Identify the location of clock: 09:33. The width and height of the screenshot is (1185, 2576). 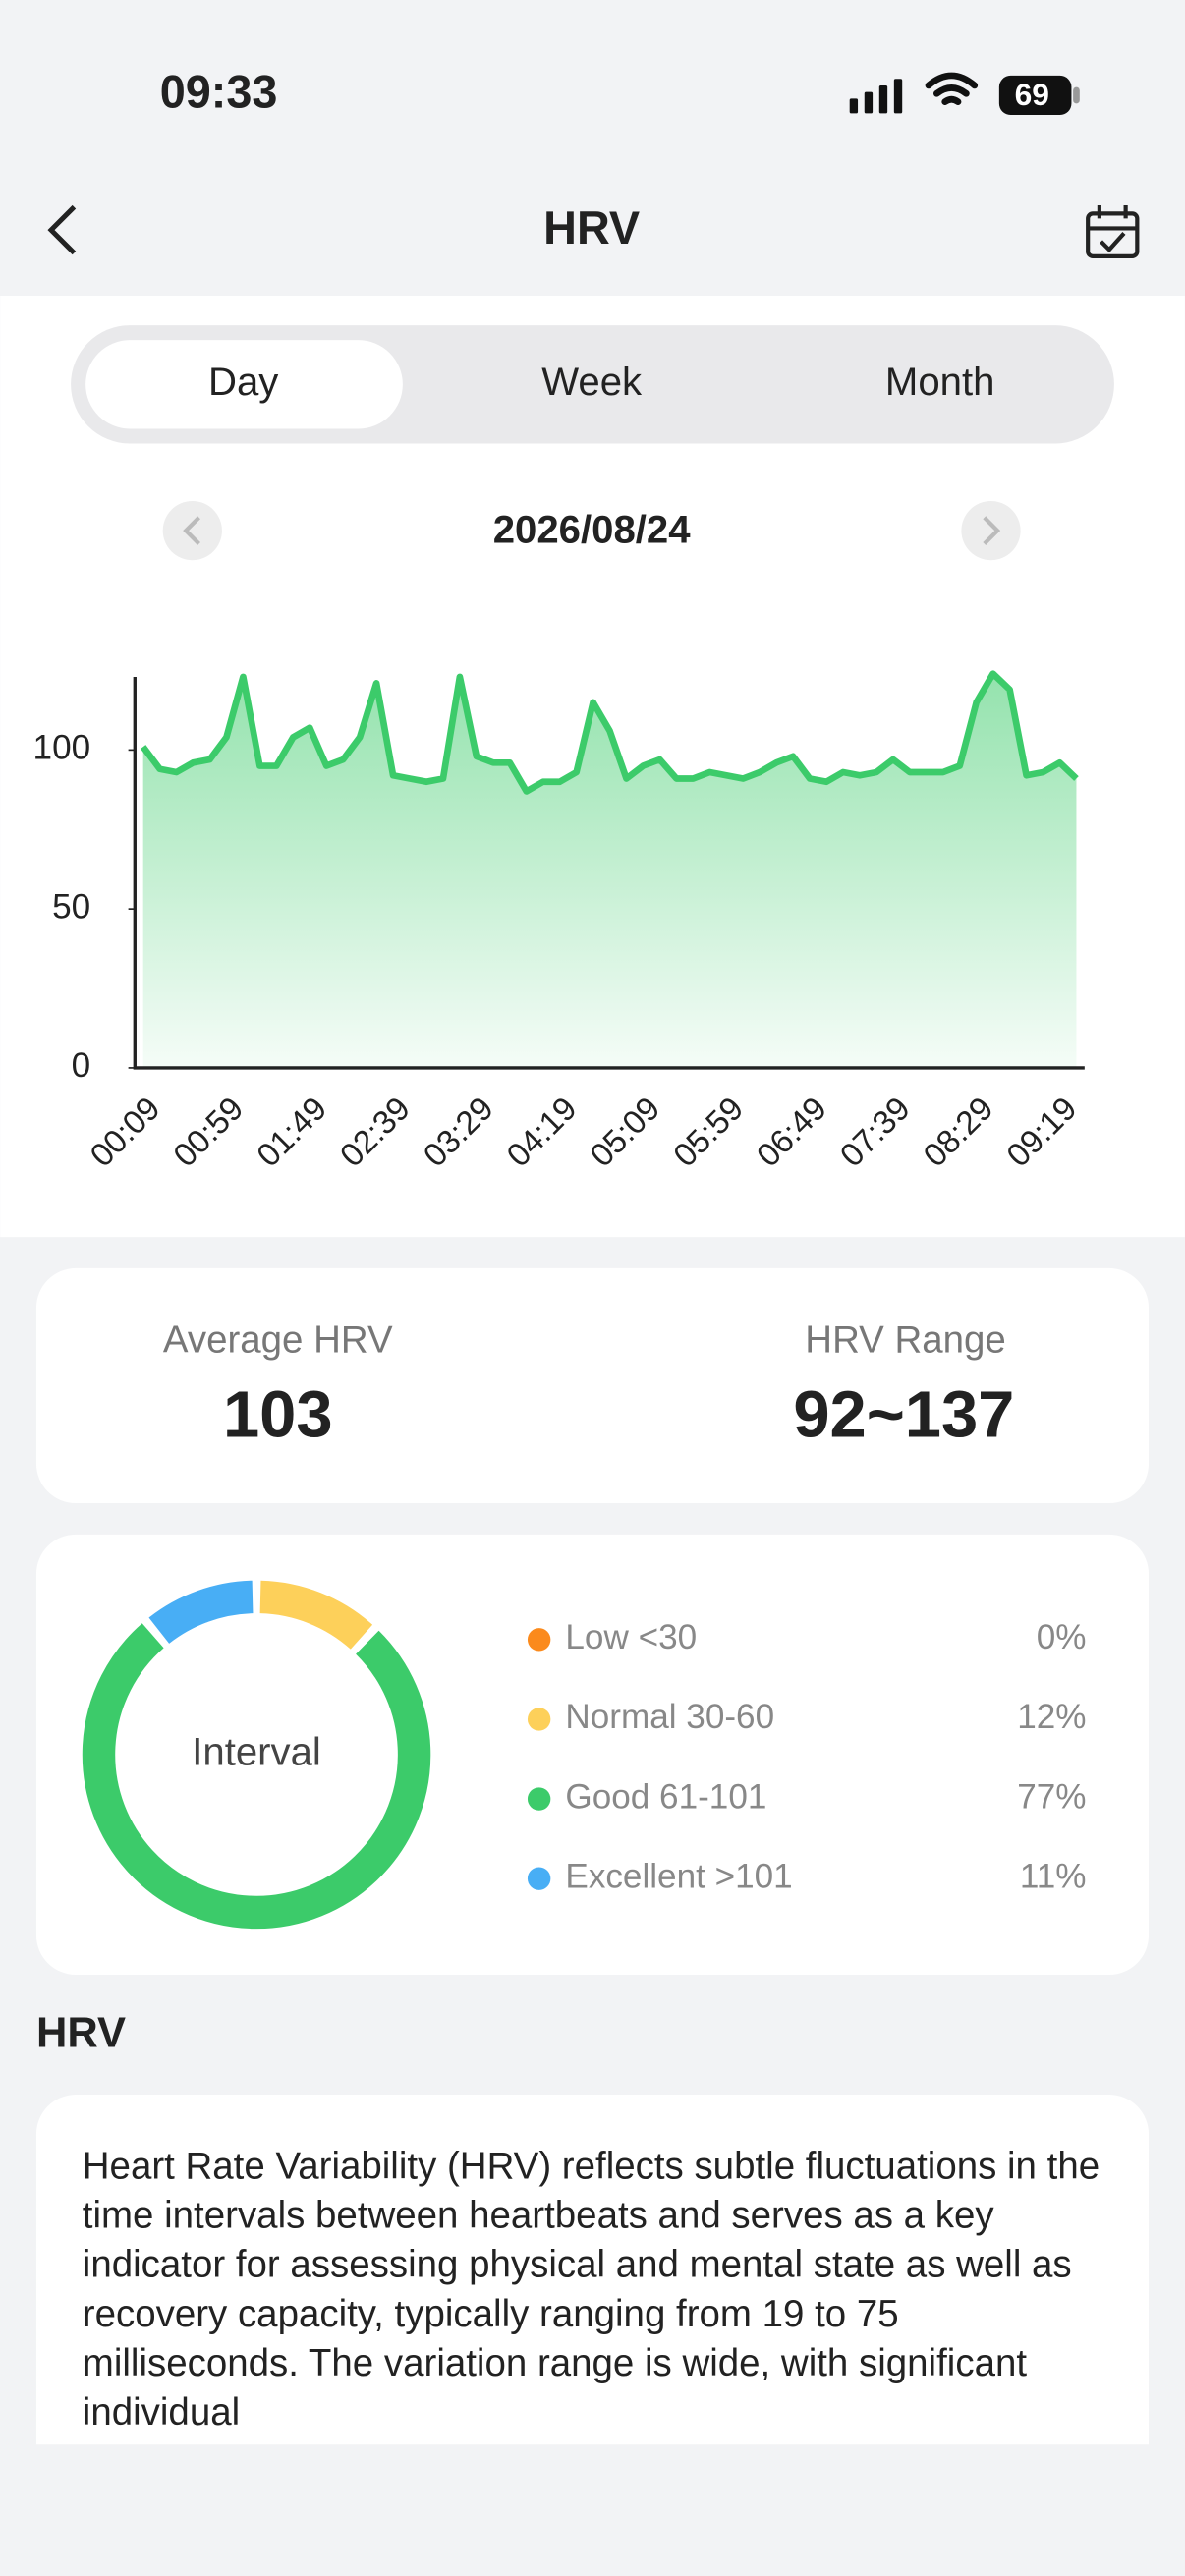
(219, 91).